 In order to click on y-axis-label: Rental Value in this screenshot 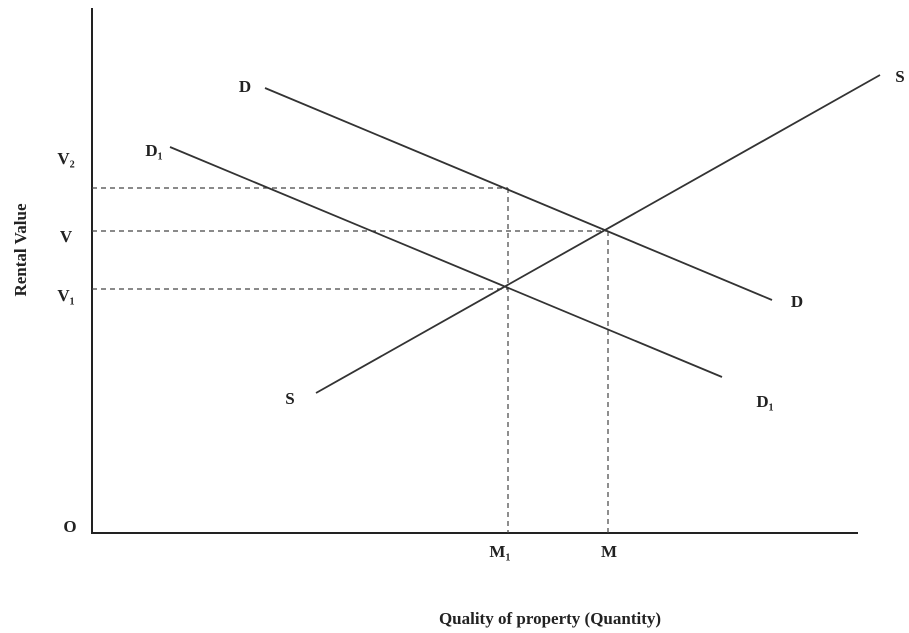, I will do `click(20, 249)`.